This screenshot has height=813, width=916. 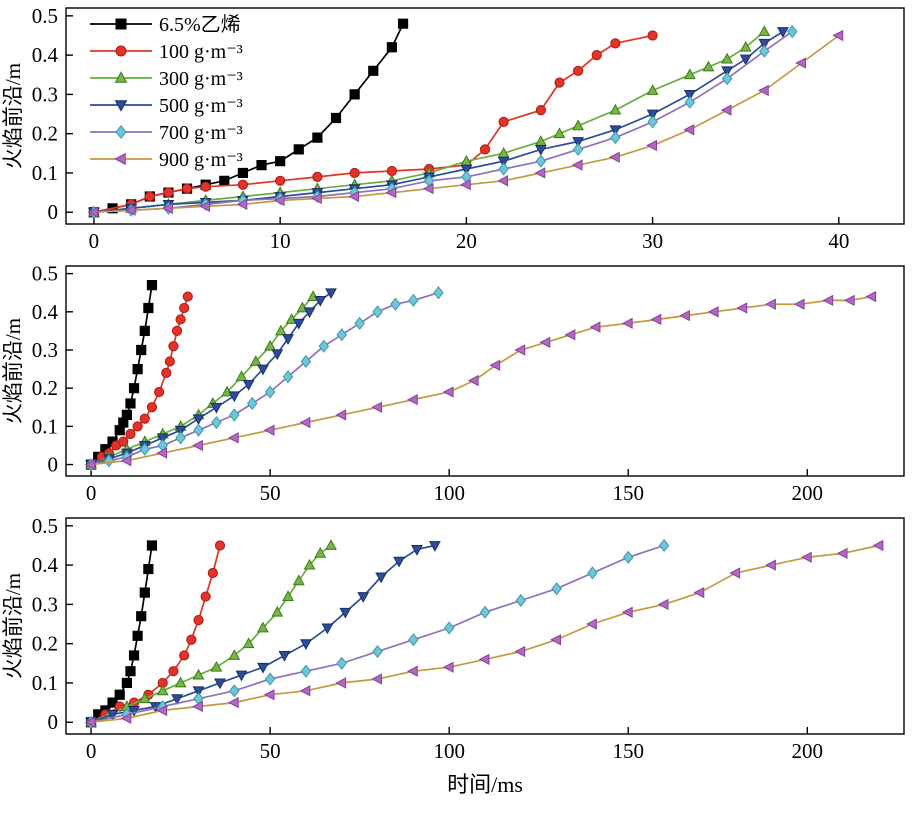 What do you see at coordinates (466, 241) in the screenshot?
I see `x-tick-label: 20` at bounding box center [466, 241].